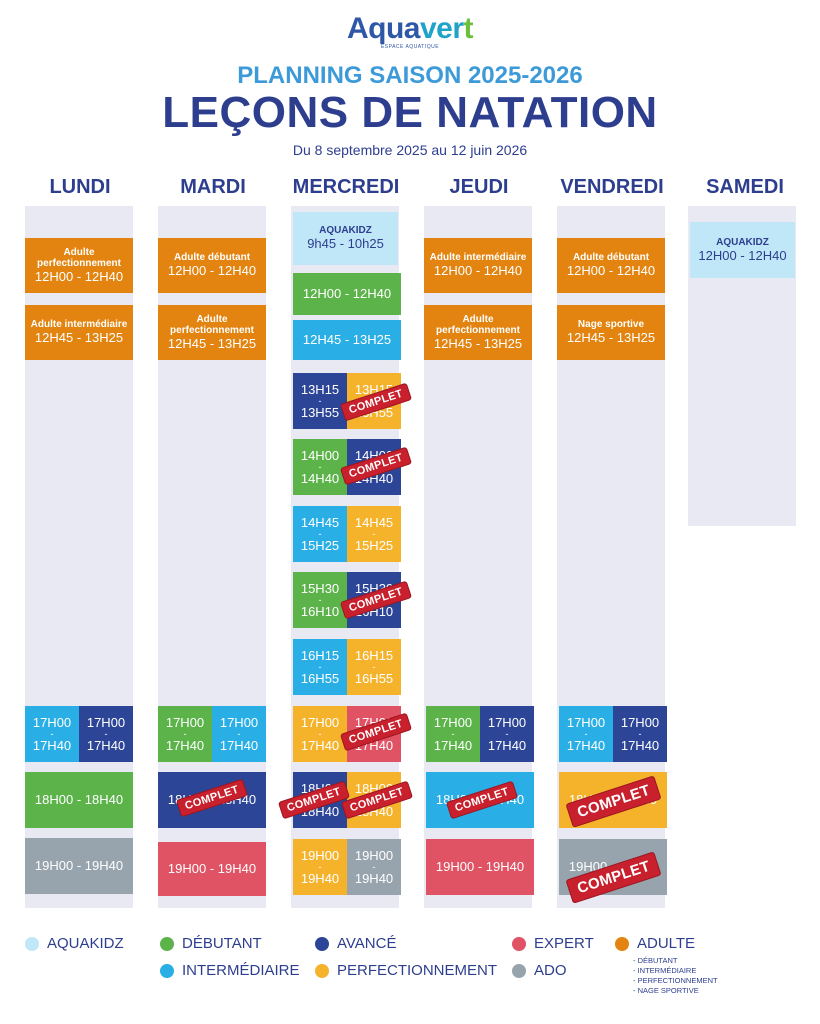 Image resolution: width=820 pixels, height=1024 pixels. What do you see at coordinates (539, 970) in the screenshot?
I see `legend-ado: ADO` at bounding box center [539, 970].